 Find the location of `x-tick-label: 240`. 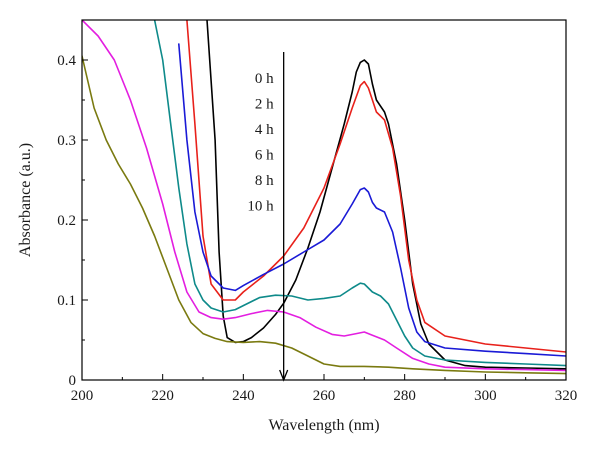

x-tick-label: 240 is located at coordinates (243, 396).